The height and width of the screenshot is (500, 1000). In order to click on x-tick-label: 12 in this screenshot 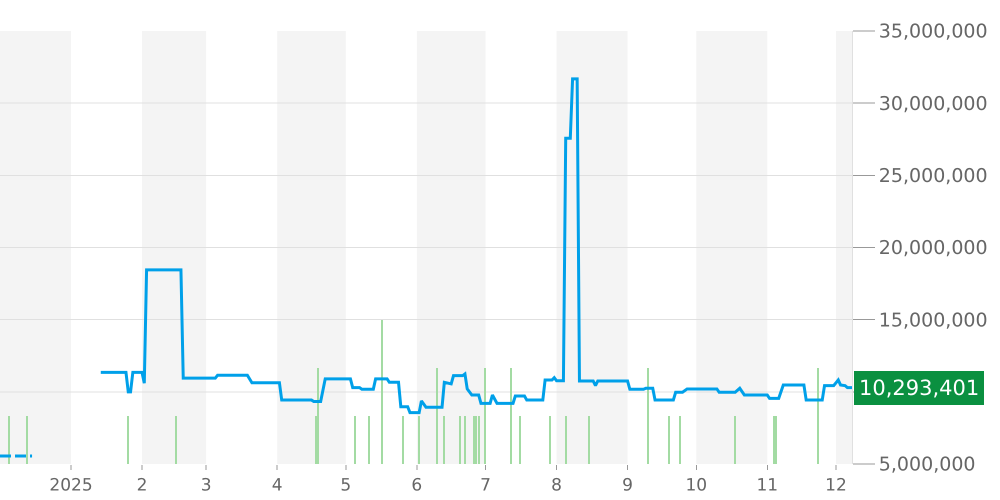, I will do `click(836, 485)`.